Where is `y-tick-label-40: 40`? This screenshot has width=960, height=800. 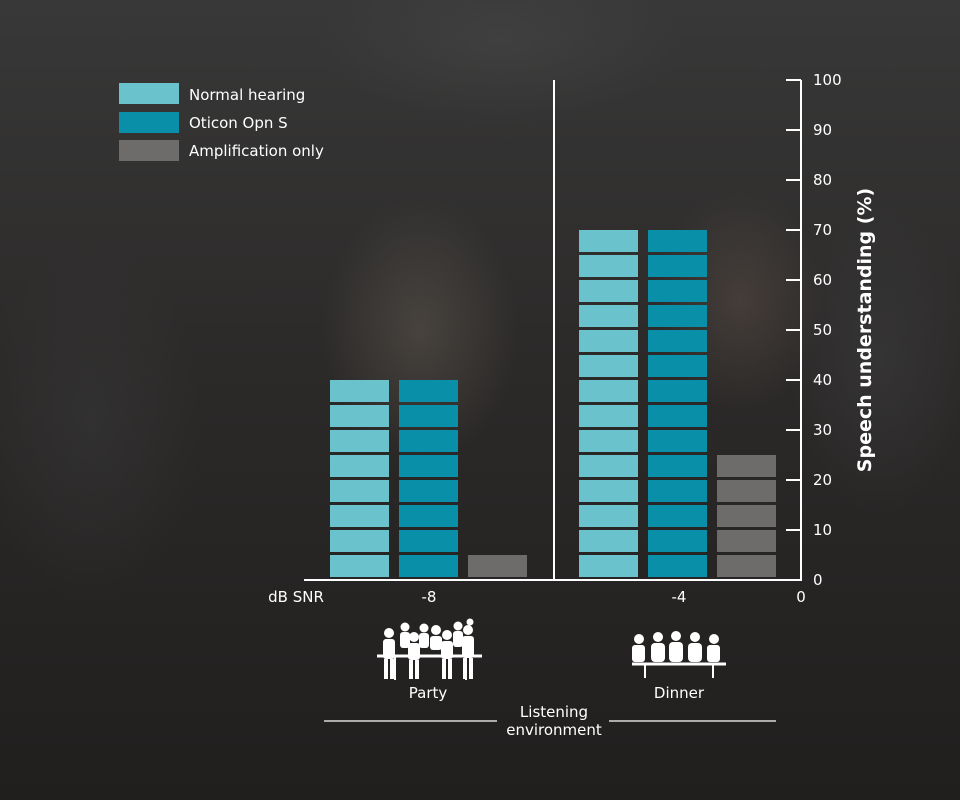
y-tick-label-40: 40 is located at coordinates (822, 380).